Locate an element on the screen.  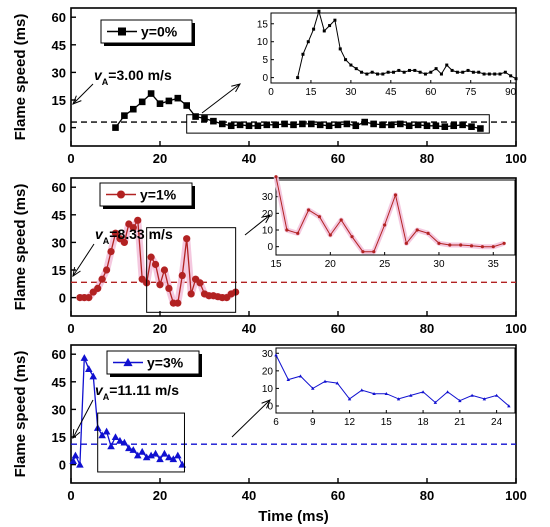
x-tick-label: 40 is located at coordinates (249, 495).